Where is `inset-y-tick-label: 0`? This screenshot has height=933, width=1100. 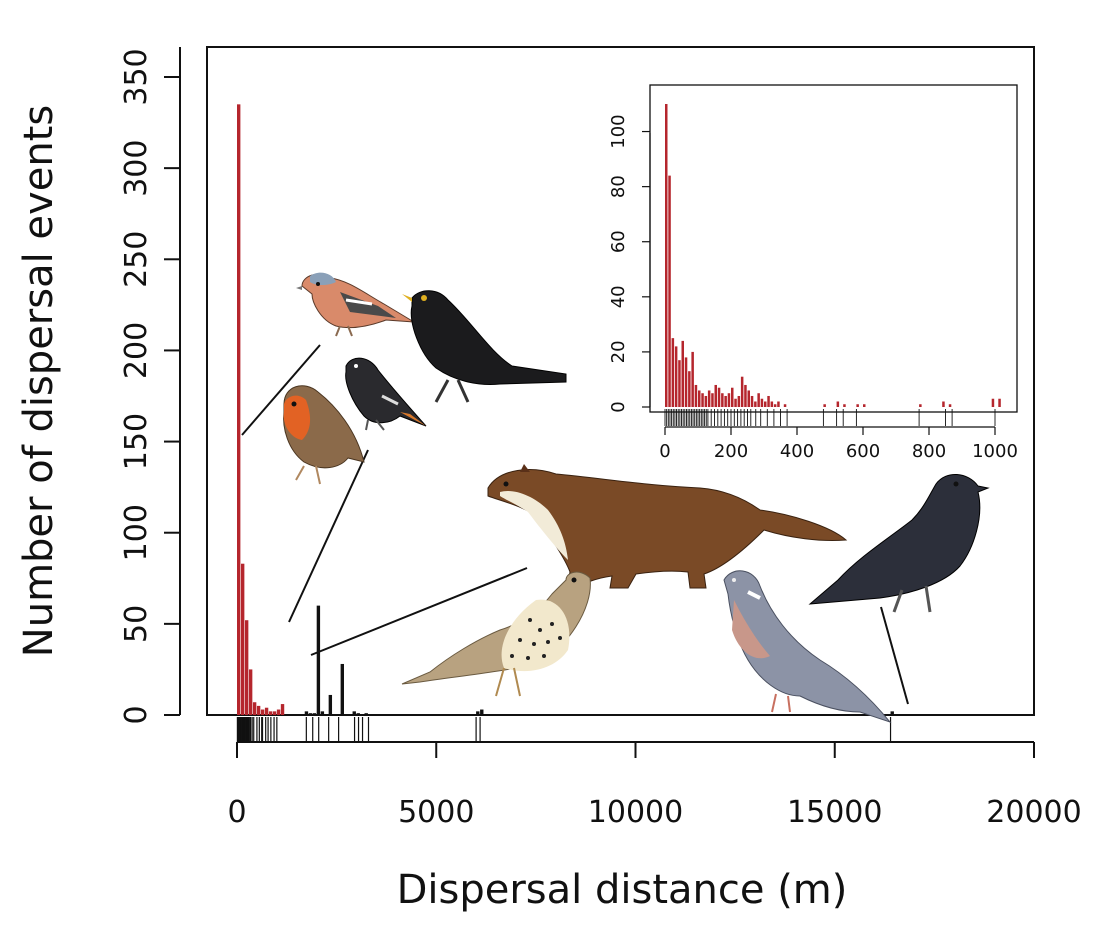
inset-y-tick-label: 0 is located at coordinates (618, 406).